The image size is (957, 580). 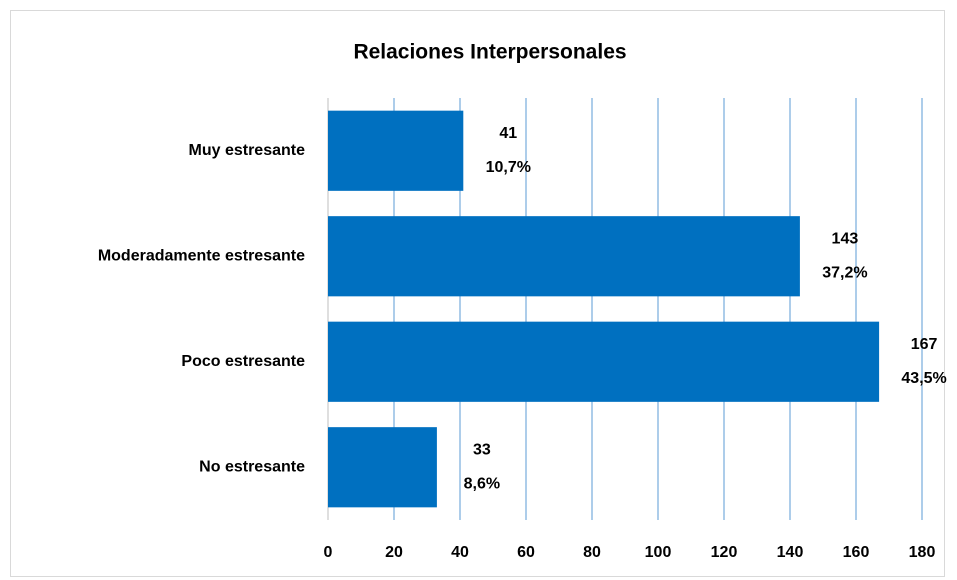 What do you see at coordinates (724, 552) in the screenshot?
I see `x-tick-label: 120` at bounding box center [724, 552].